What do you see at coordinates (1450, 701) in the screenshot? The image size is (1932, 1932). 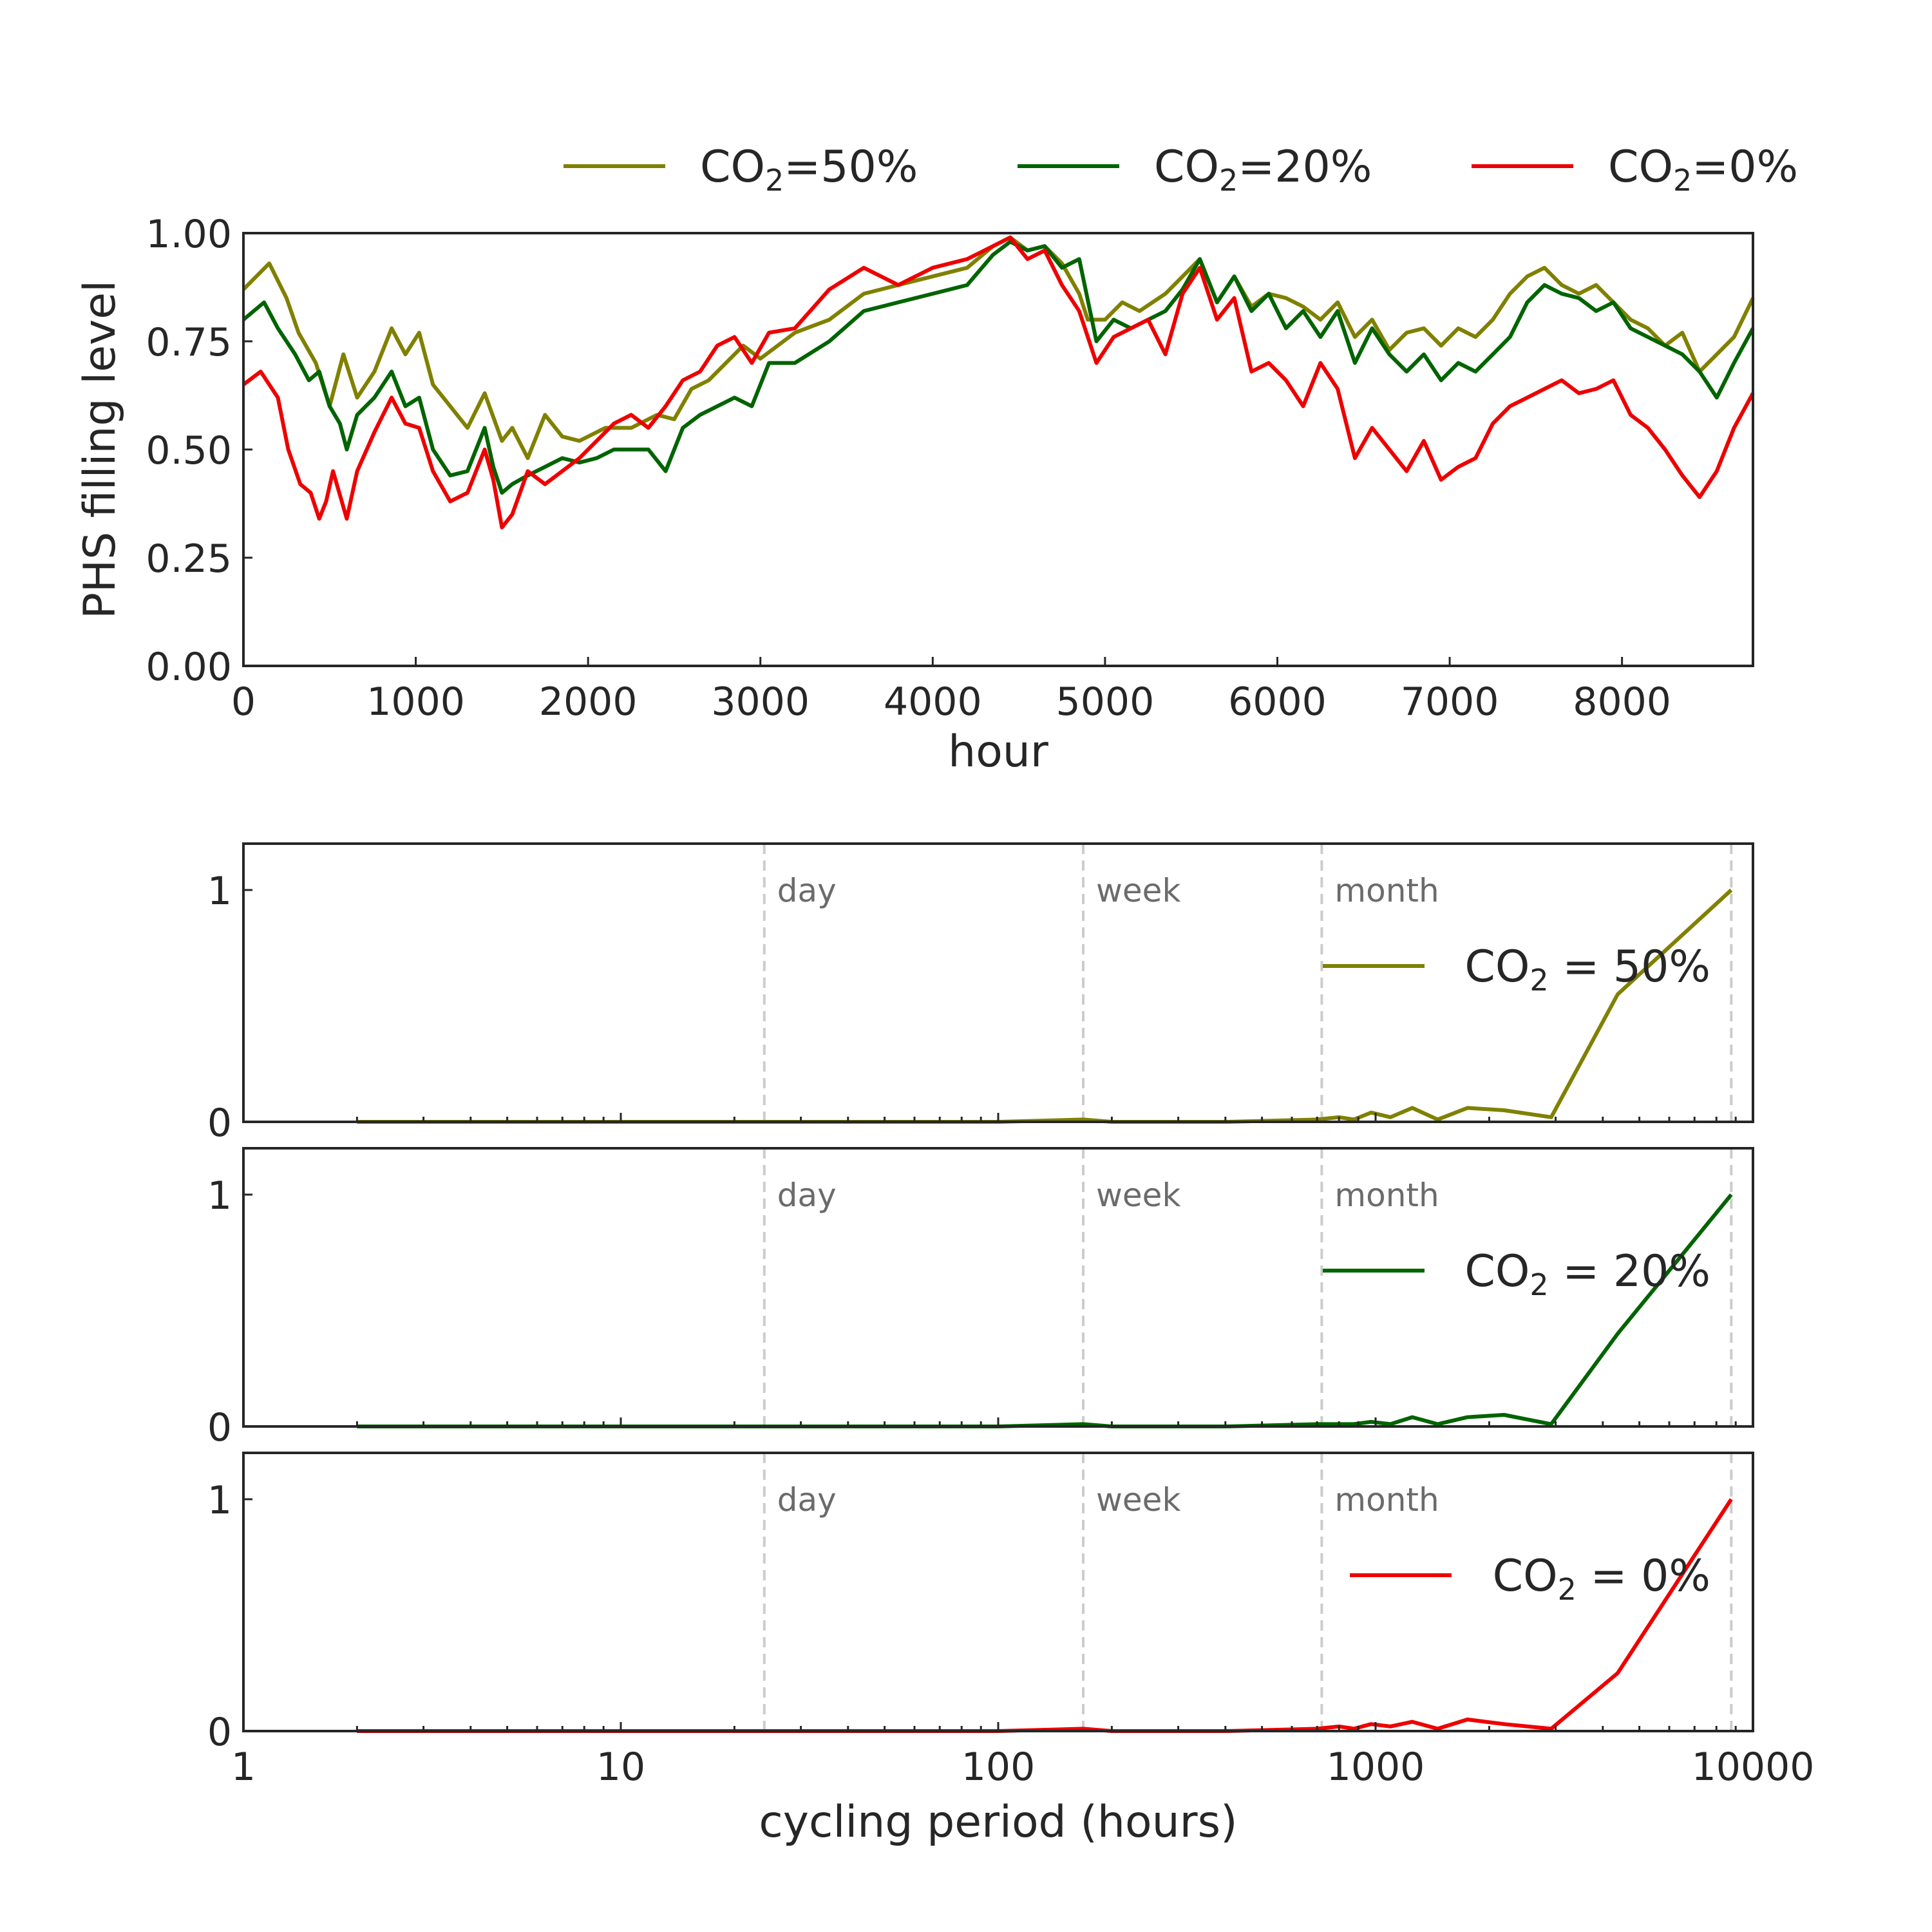 I see `x-tick-label: 7000` at bounding box center [1450, 701].